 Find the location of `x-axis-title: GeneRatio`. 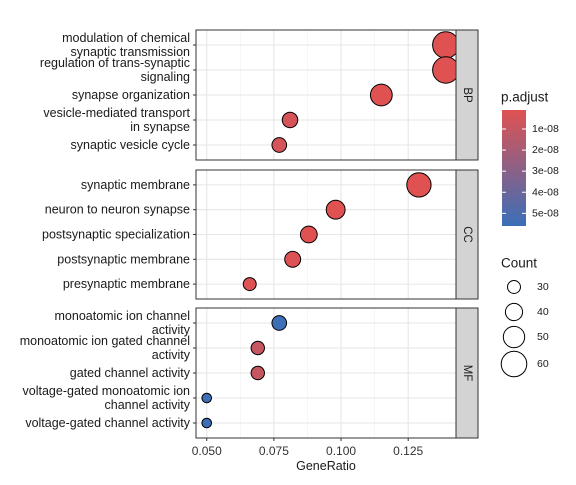

x-axis-title: GeneRatio is located at coordinates (326, 466).